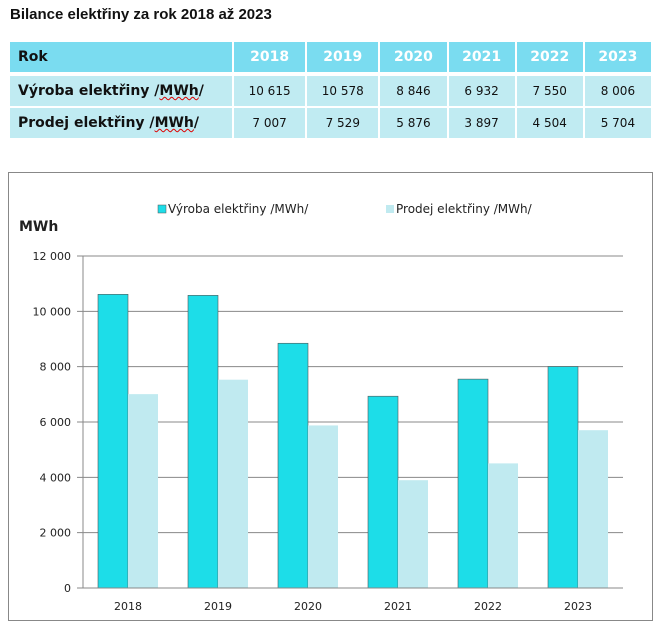 The width and height of the screenshot is (663, 635). What do you see at coordinates (482, 91) in the screenshot?
I see `table-cell: 6 932` at bounding box center [482, 91].